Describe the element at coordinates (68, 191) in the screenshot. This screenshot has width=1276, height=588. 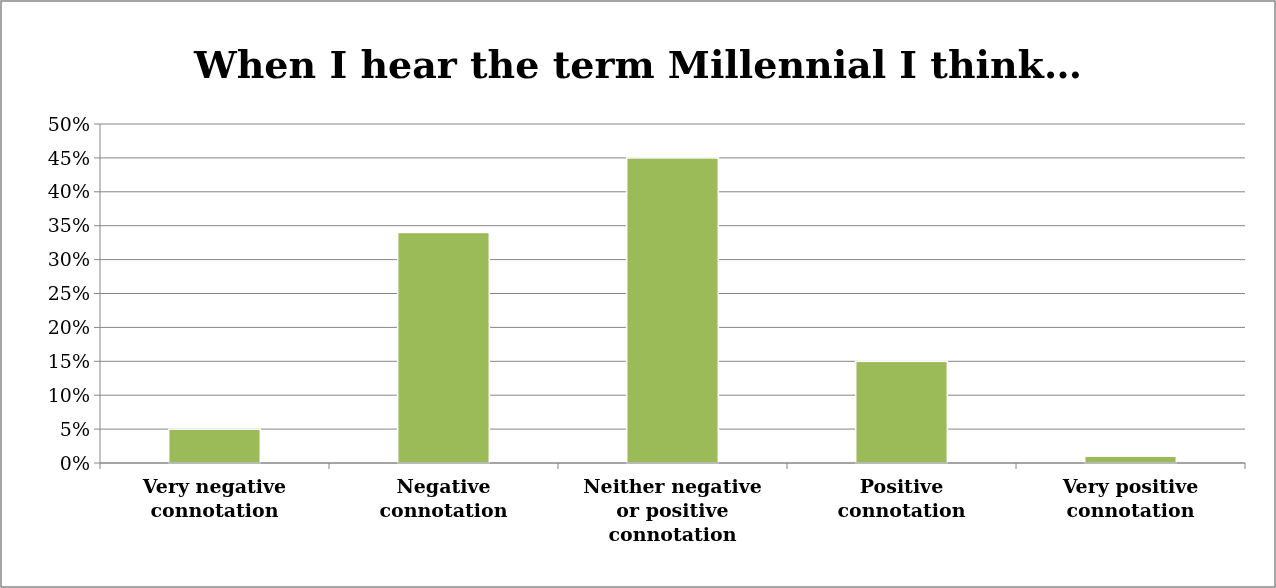
I see `y-tick-label: 40%` at that location.